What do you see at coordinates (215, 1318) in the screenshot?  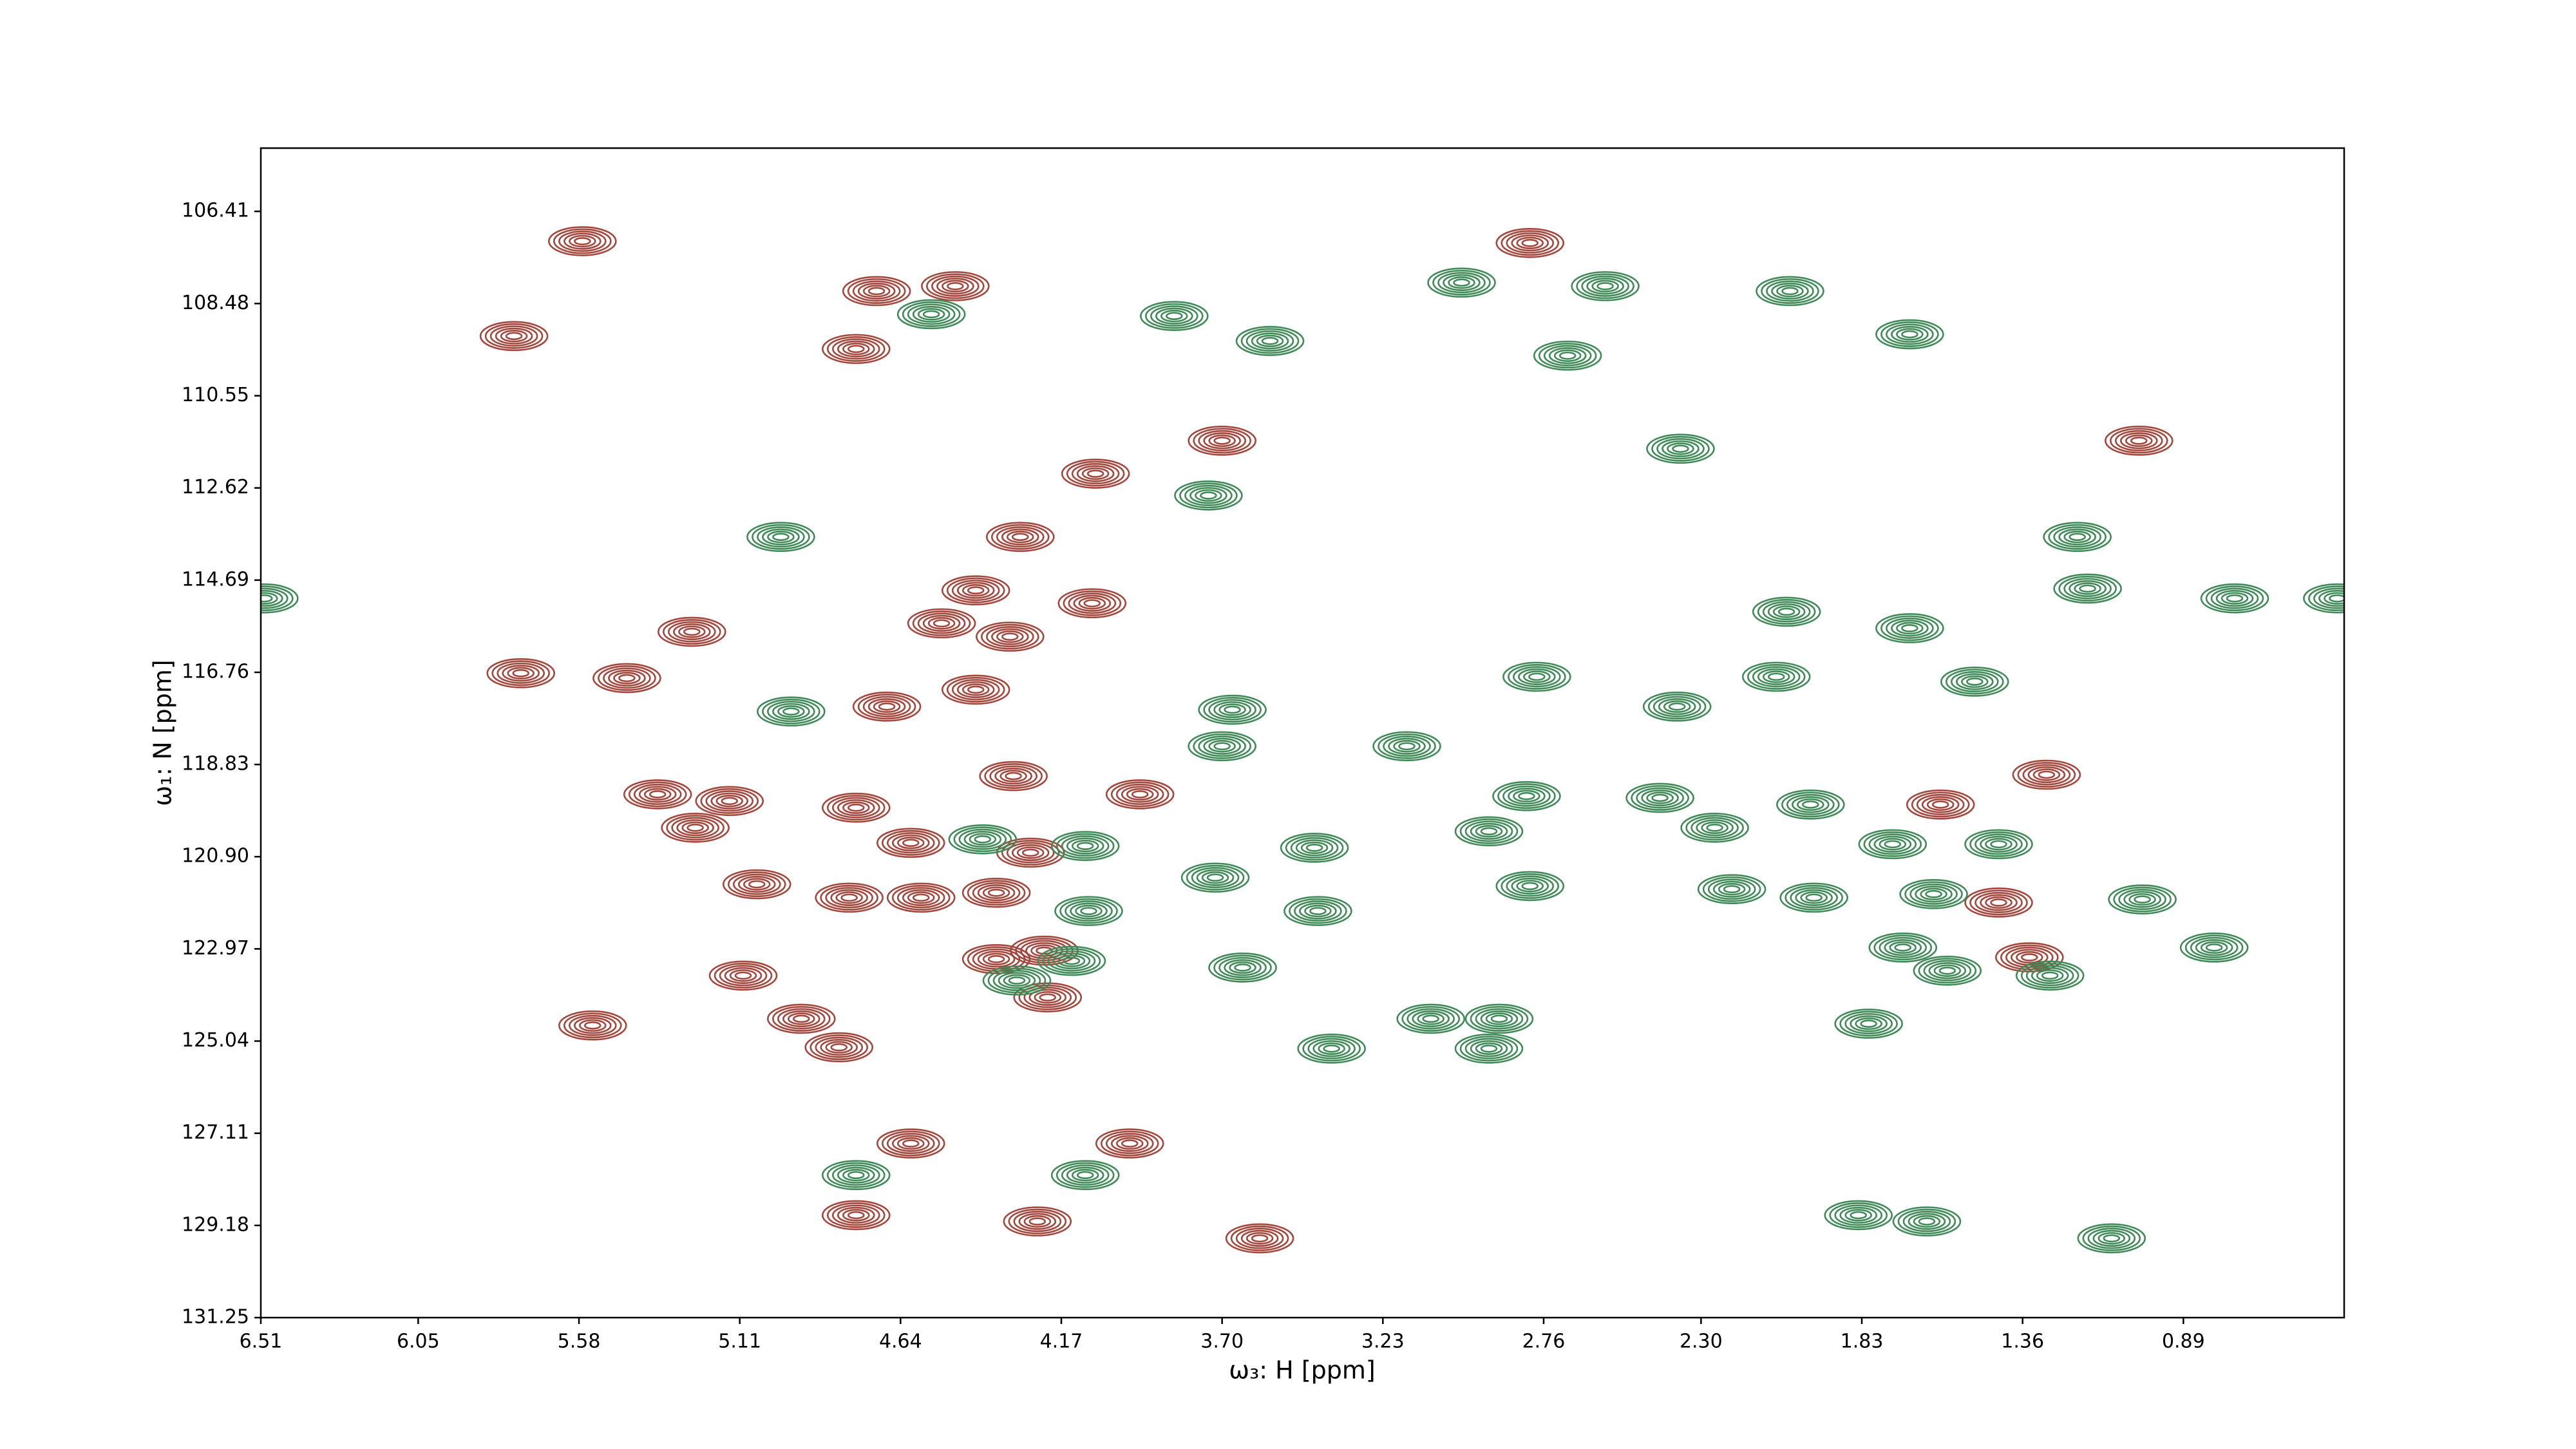 I see `y-tick-label: 131.25` at bounding box center [215, 1318].